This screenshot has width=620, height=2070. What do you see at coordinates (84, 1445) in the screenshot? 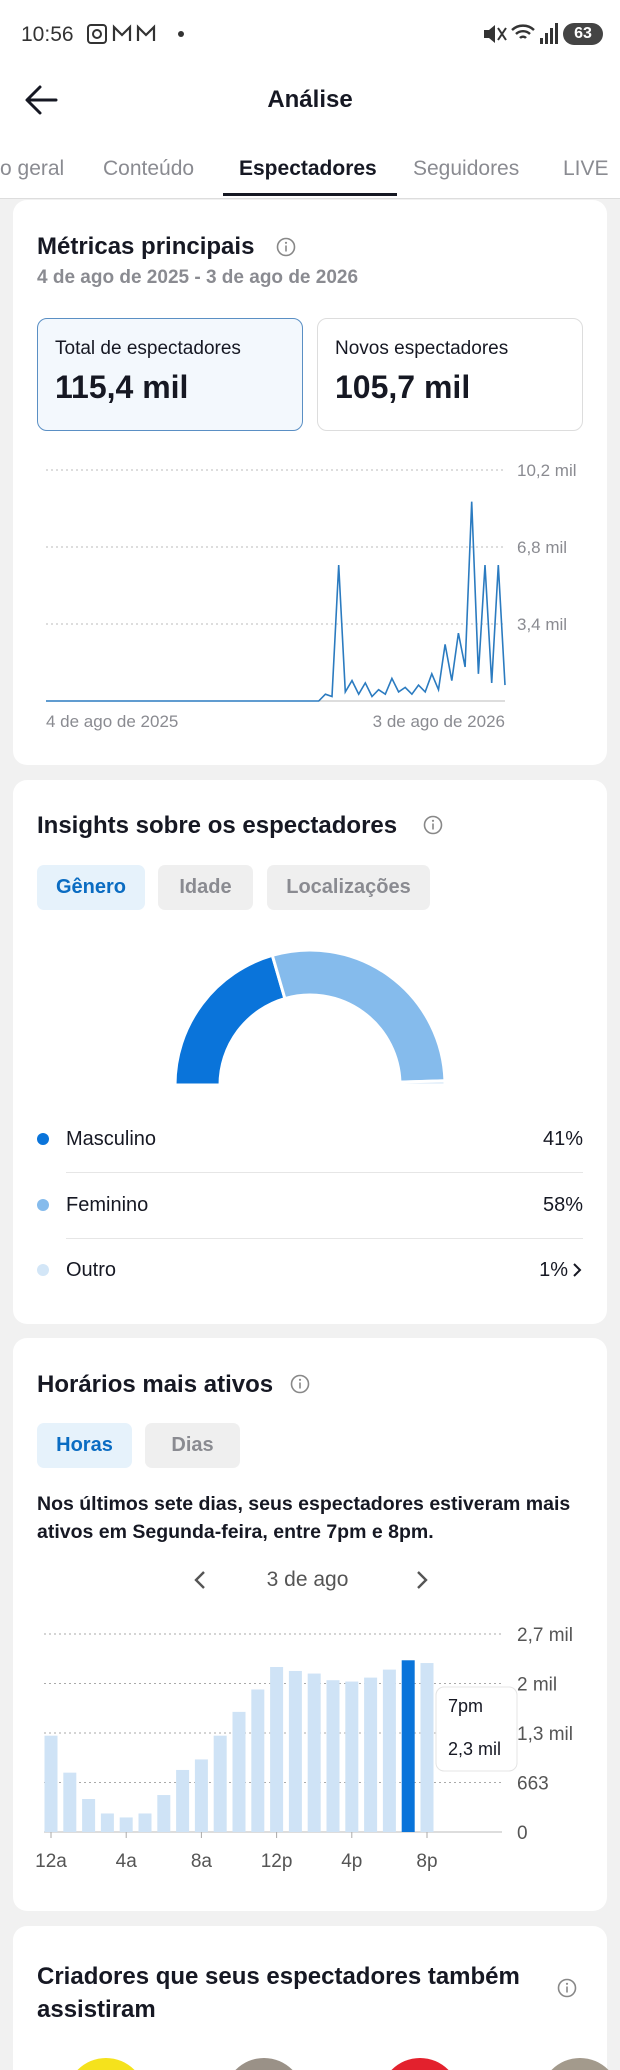
I see `filter-tab: Horas` at bounding box center [84, 1445].